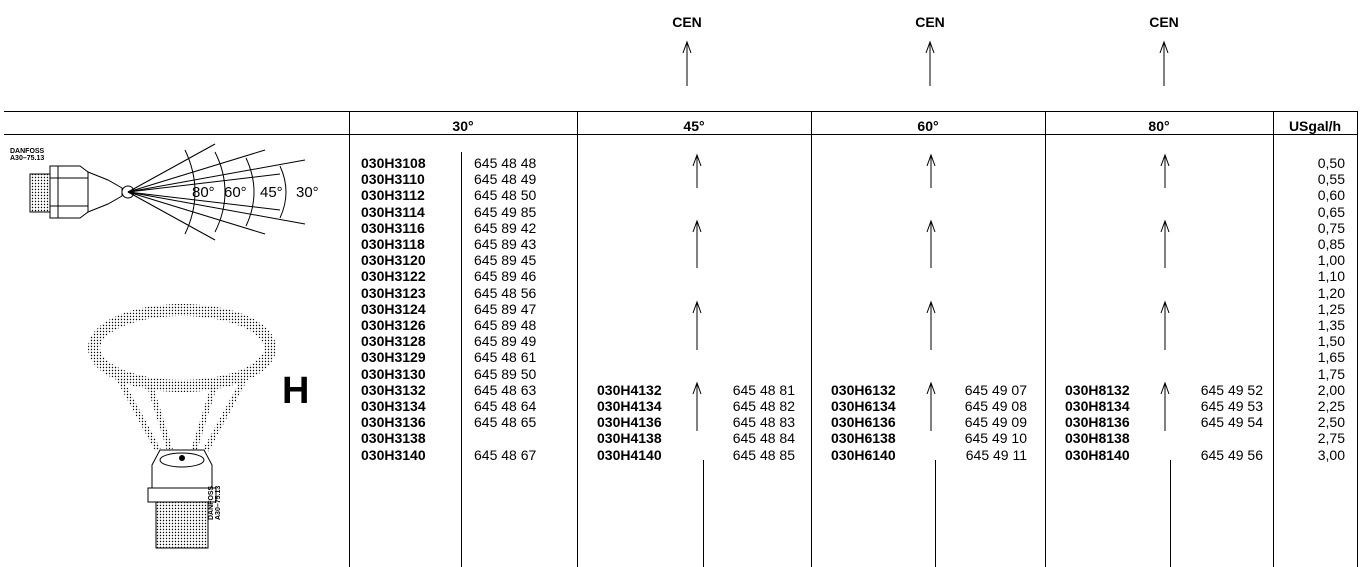 The height and width of the screenshot is (567, 1361). Describe the element at coordinates (393, 373) in the screenshot. I see `cell-c30: 030H3130` at that location.